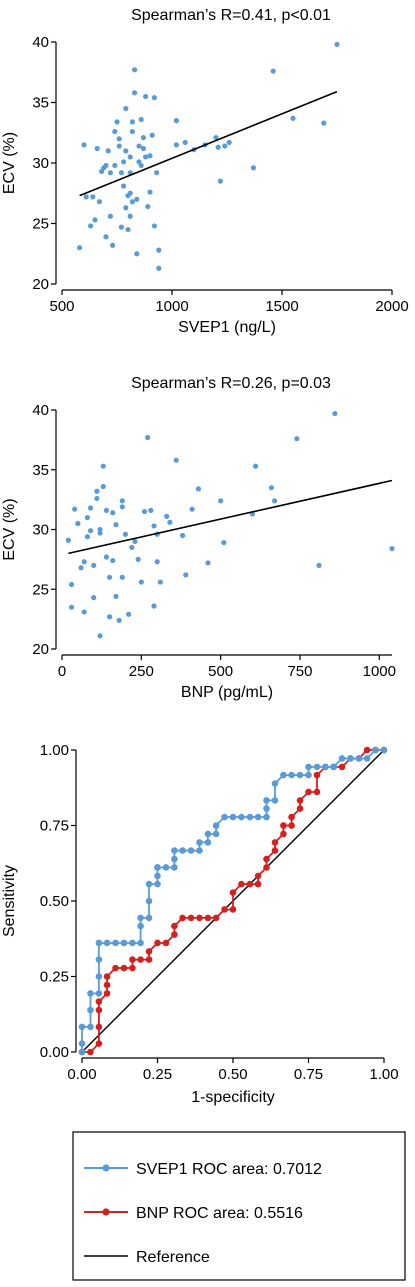 The height and width of the screenshot is (1287, 415). What do you see at coordinates (233, 1097) in the screenshot?
I see `x-axis-label: 1-specificity` at bounding box center [233, 1097].